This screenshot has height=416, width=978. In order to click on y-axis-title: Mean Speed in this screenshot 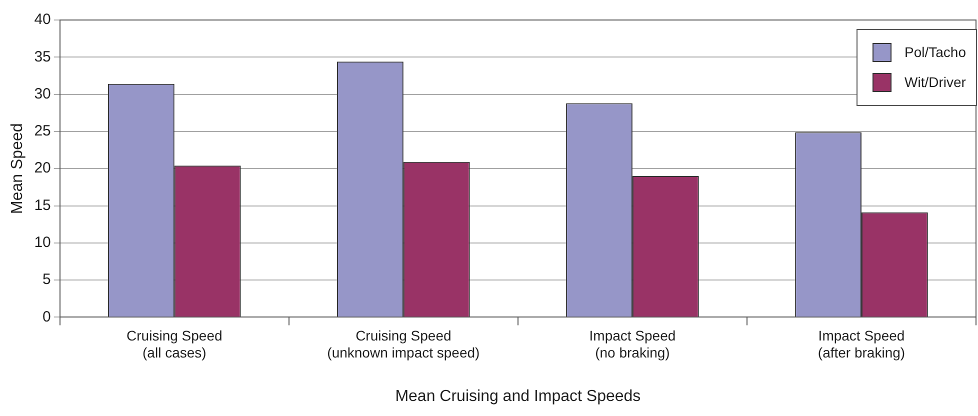, I will do `click(17, 168)`.